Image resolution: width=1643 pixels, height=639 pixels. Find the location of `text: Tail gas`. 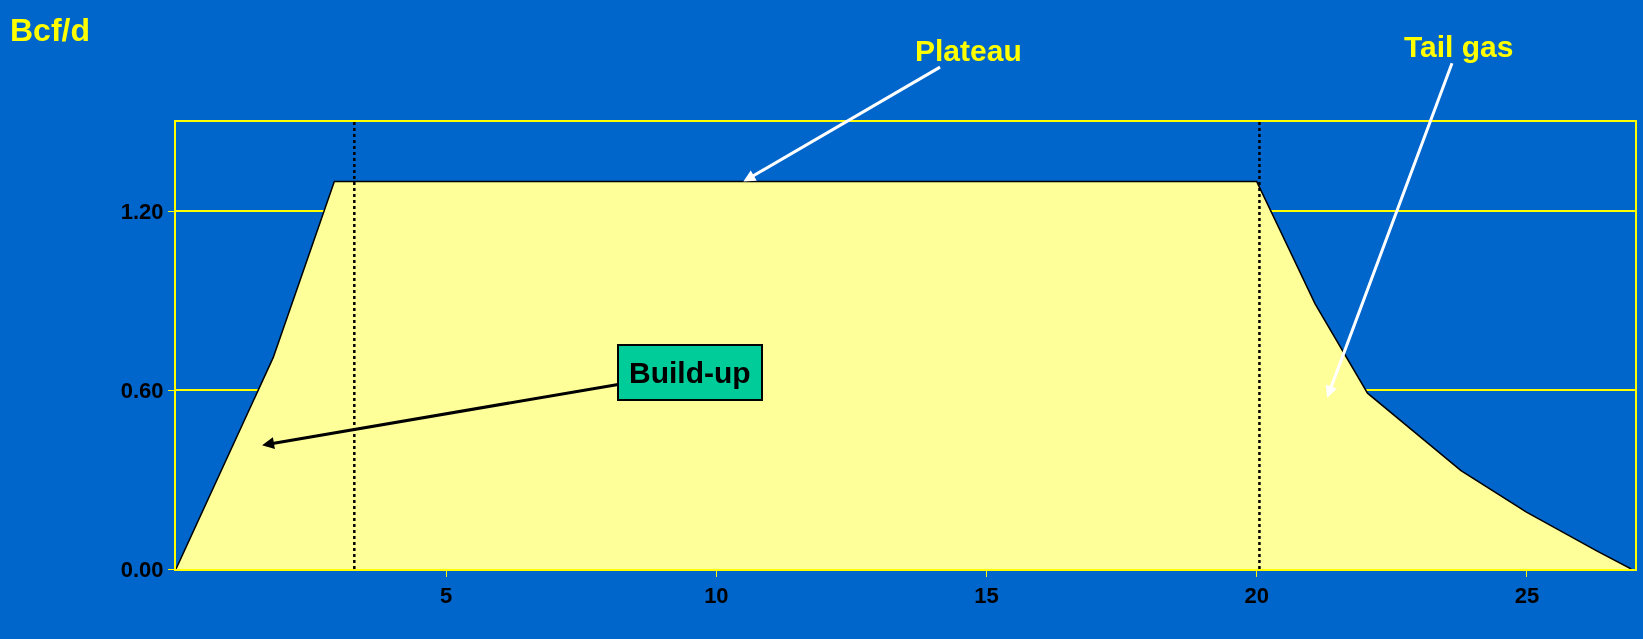

text: Tail gas is located at coordinates (1459, 46).